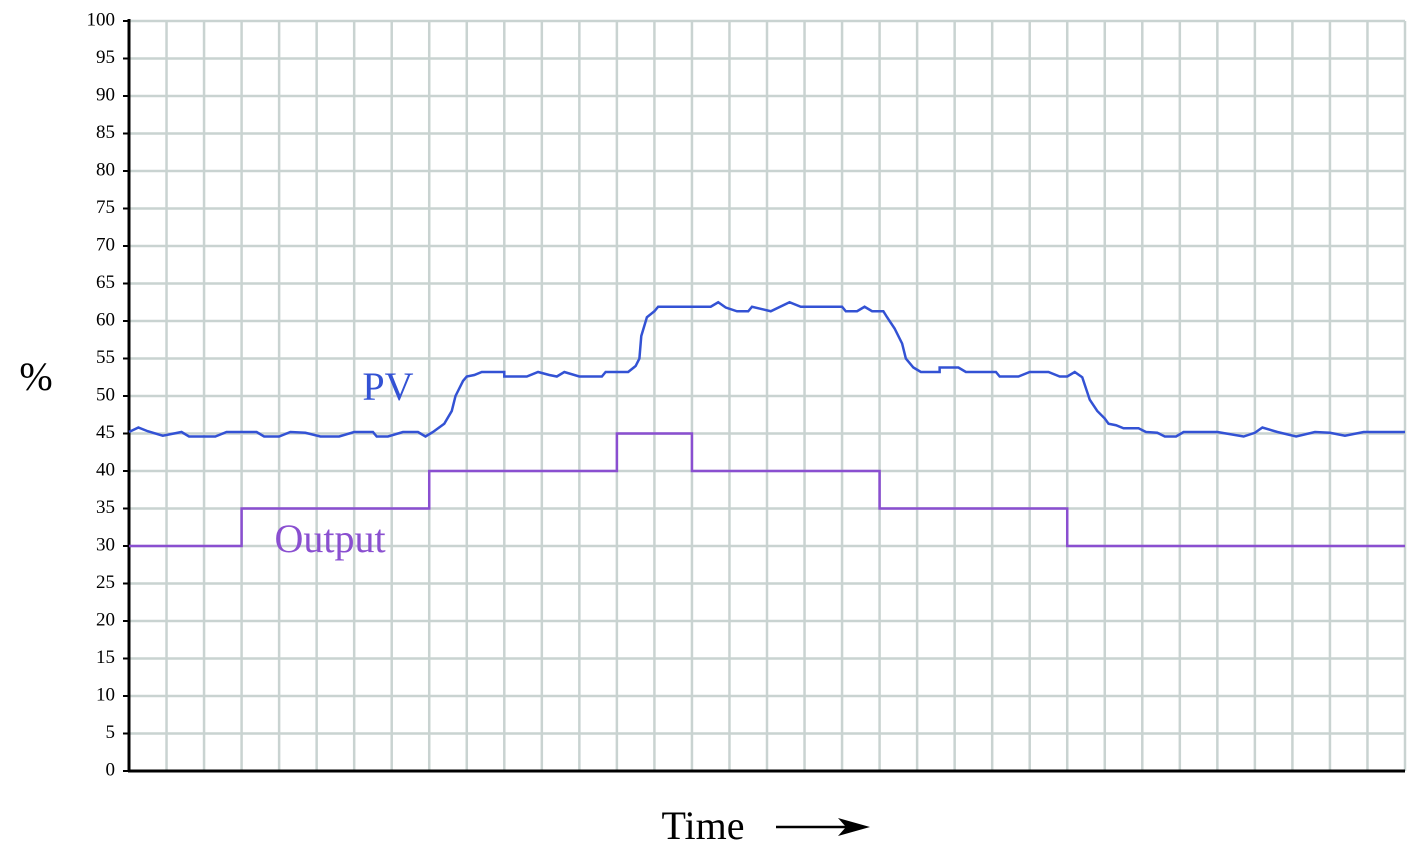 This screenshot has width=1421, height=863. I want to click on y-tick-label: 20, so click(105, 619).